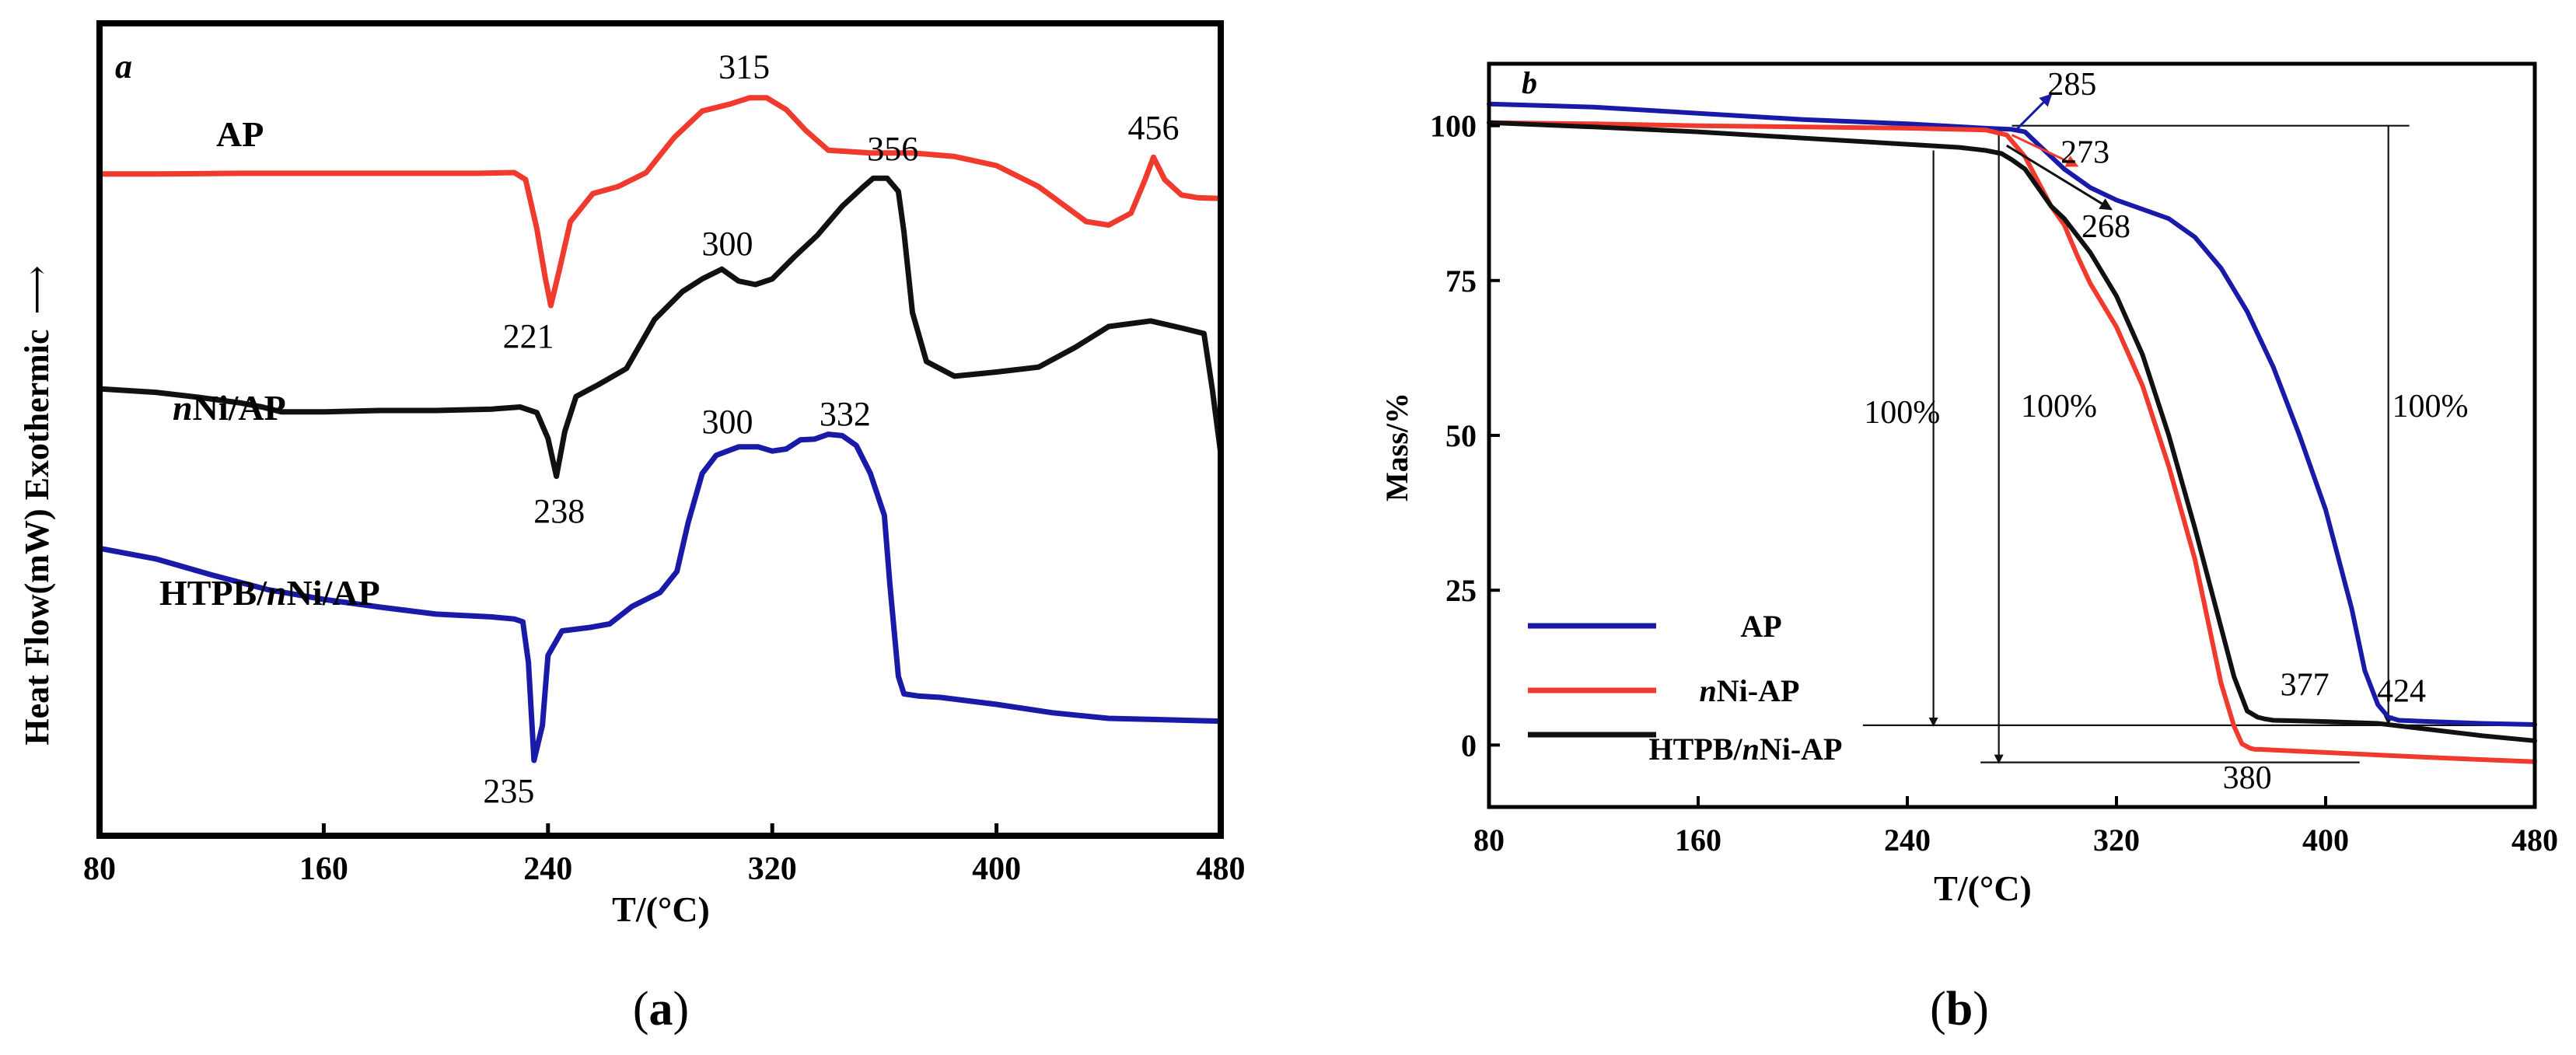 The height and width of the screenshot is (1055, 2576). I want to click on panel-a-x-tick-label: 160, so click(323, 869).